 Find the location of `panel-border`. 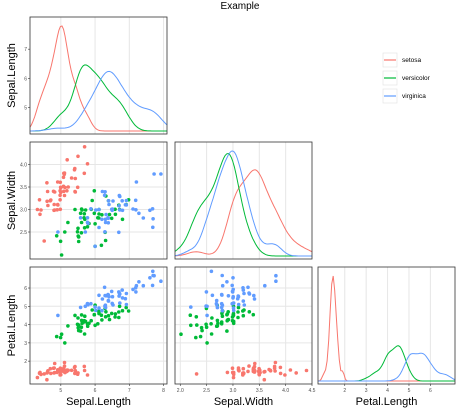

panel-border is located at coordinates (98, 200).